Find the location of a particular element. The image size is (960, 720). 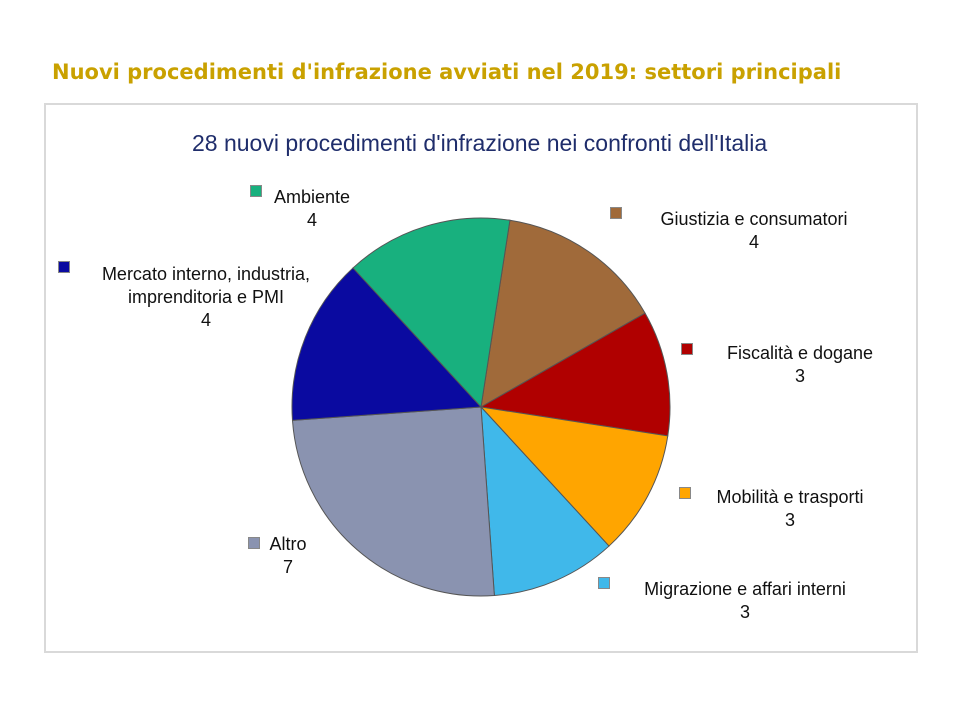

slice-label-text: Giustizia e consumatori is located at coordinates (754, 219).